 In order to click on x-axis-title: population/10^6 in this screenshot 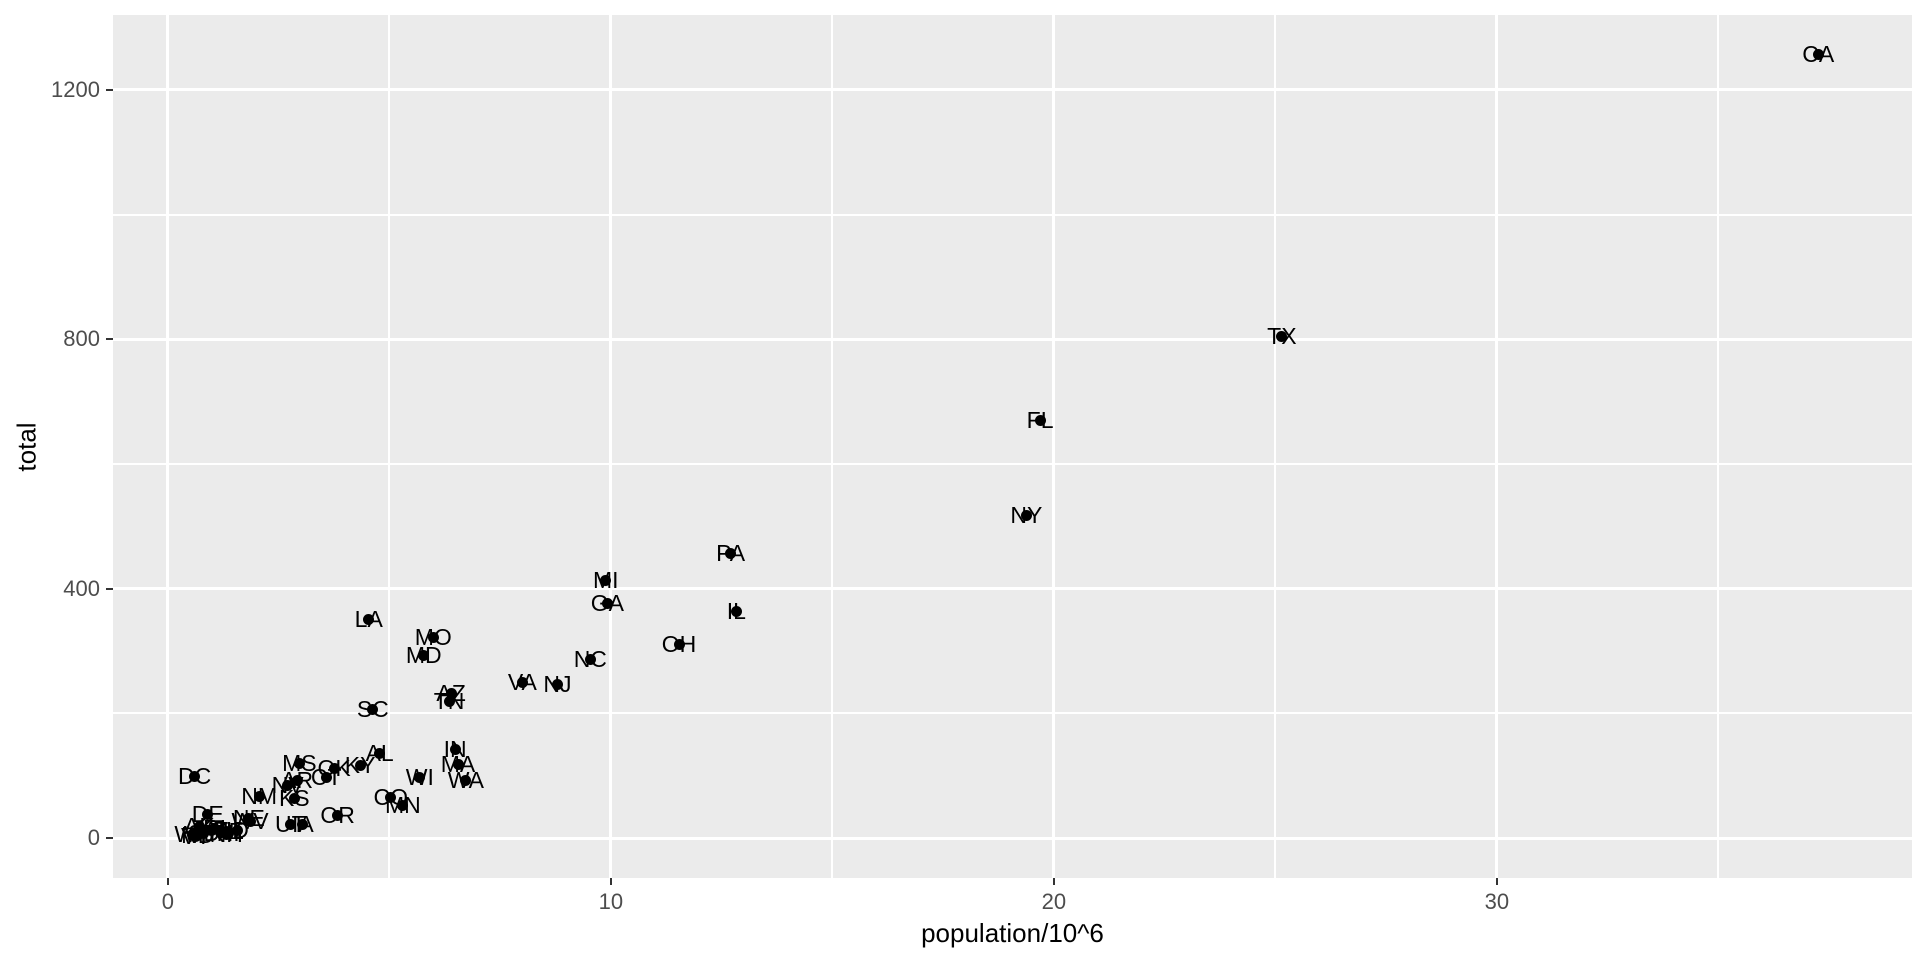, I will do `click(1012, 933)`.